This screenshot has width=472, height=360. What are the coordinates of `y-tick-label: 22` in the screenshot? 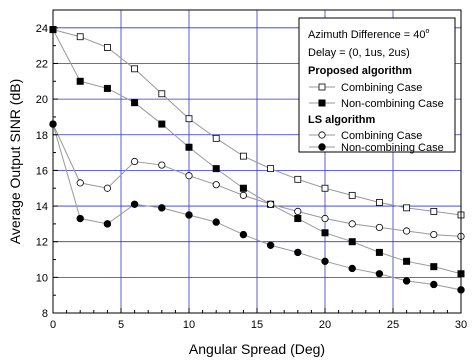 It's located at (42, 64).